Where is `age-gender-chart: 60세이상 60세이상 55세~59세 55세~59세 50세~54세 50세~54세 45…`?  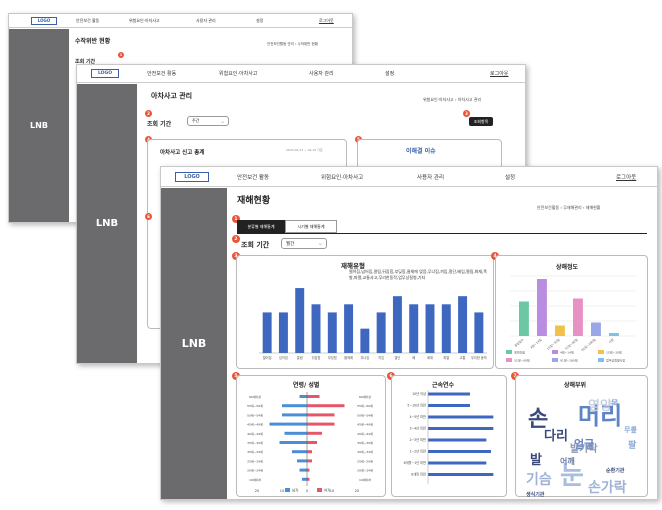 age-gender-chart: 60세이상 60세이상 55세~59세 55세~59세 50세~54세 50세~54세 45… is located at coordinates (310, 442).